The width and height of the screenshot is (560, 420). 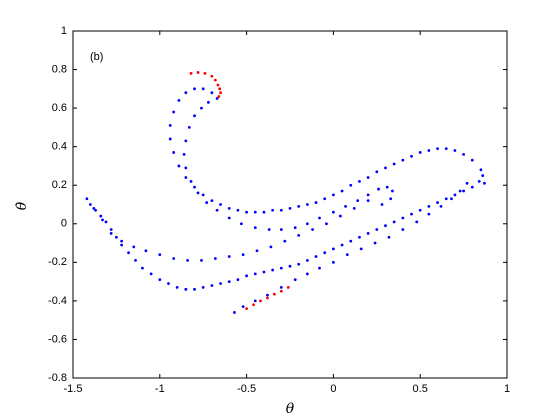 I want to click on y-axis-label: θ̇, so click(x=22, y=205).